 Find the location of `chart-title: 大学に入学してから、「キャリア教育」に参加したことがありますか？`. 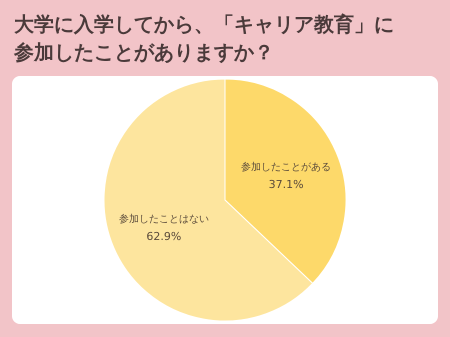

chart-title: 大学に入学してから、「キャリア教育」に参加したことがありますか？ is located at coordinates (204, 38).